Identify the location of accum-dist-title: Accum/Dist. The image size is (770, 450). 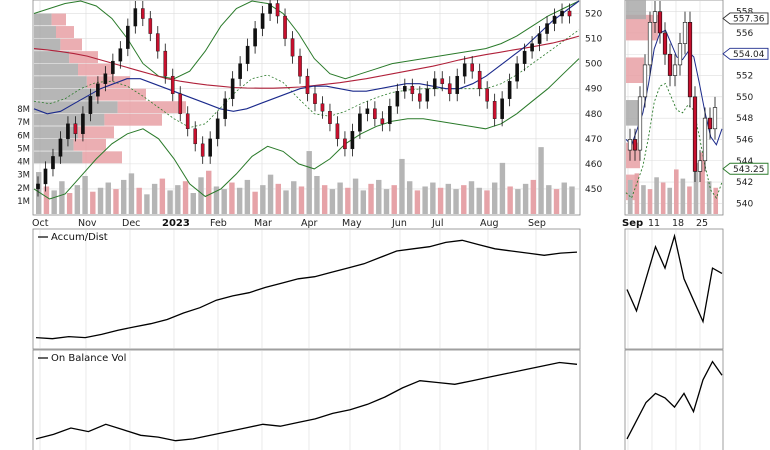
(79, 237).